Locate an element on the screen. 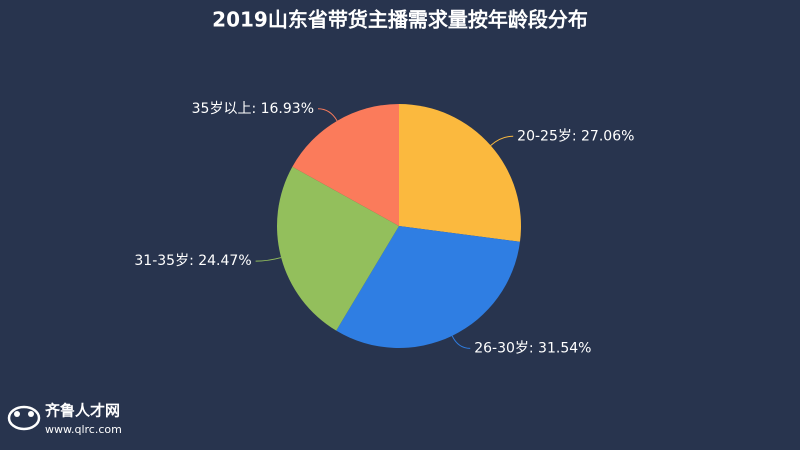  data-label: 26-30岁: 31.54% is located at coordinates (532, 348).